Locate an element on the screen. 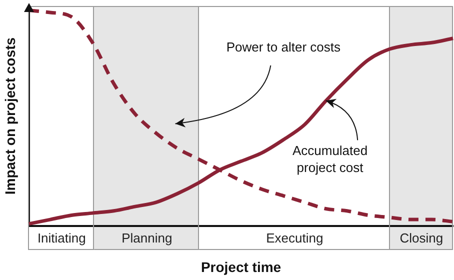 The height and width of the screenshot is (280, 454). text: Closing is located at coordinates (422, 238).